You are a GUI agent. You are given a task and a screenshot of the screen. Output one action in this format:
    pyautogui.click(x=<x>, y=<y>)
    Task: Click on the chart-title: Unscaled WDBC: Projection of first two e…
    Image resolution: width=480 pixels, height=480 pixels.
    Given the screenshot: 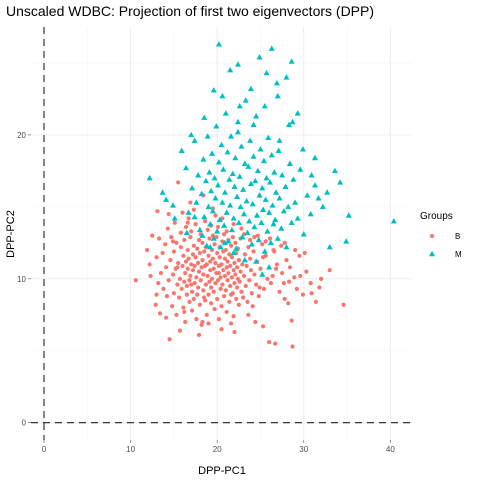 What is the action you would take?
    pyautogui.click(x=190, y=11)
    